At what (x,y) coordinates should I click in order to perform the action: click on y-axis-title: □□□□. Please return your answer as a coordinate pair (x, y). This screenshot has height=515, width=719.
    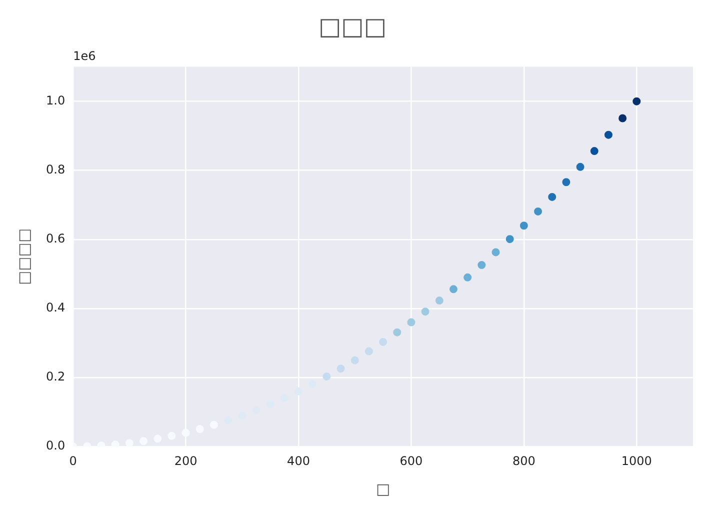
    Looking at the image, I should click on (23, 257).